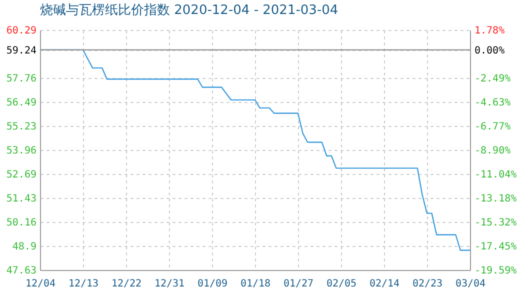 The width and height of the screenshot is (520, 300). Describe the element at coordinates (126, 284) in the screenshot. I see `x-tick-label: 12/22` at that location.